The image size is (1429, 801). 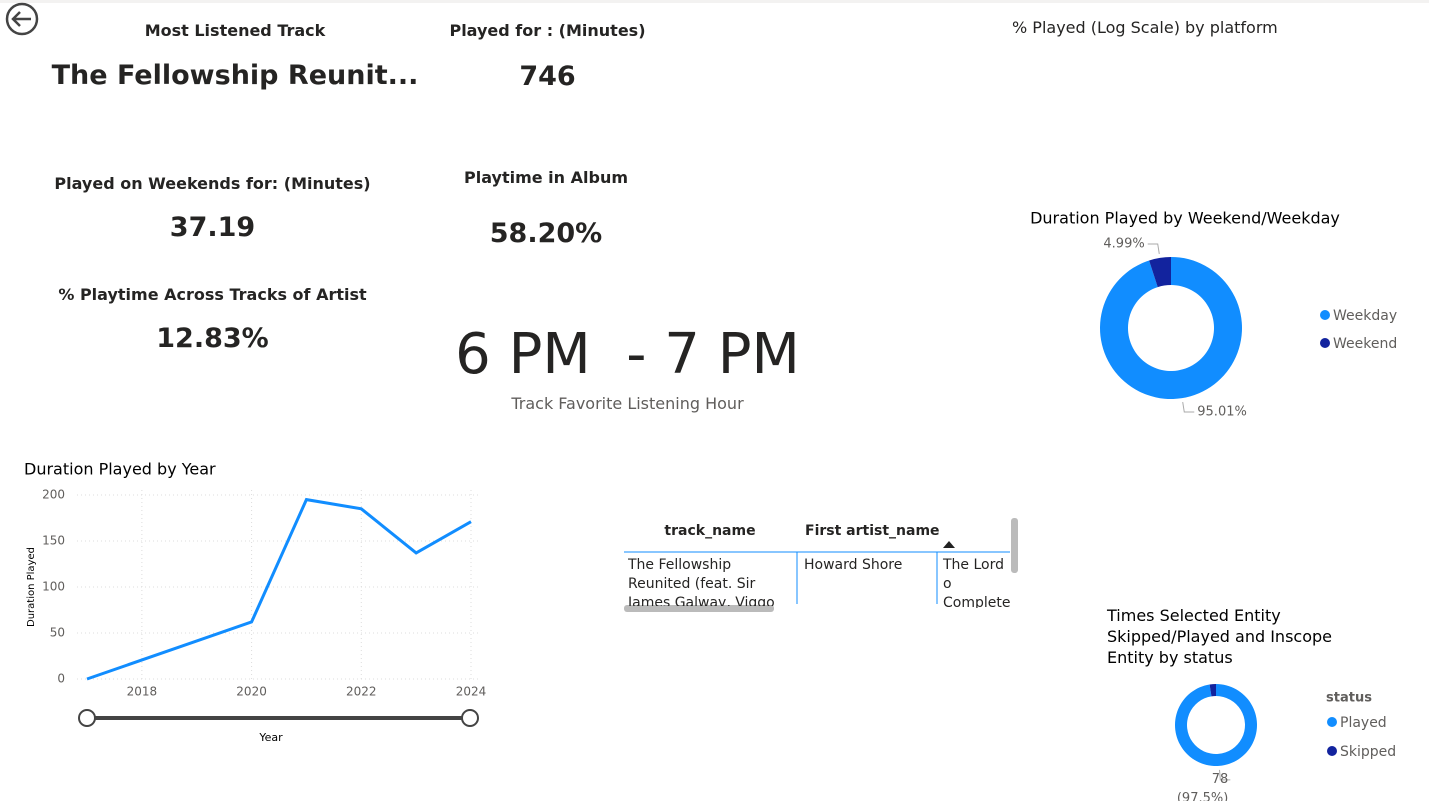 I want to click on legend-label: Weekend, so click(x=1365, y=344).